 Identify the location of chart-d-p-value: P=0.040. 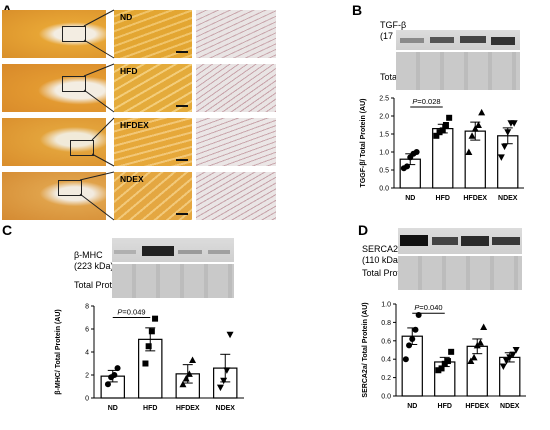
(428, 307).